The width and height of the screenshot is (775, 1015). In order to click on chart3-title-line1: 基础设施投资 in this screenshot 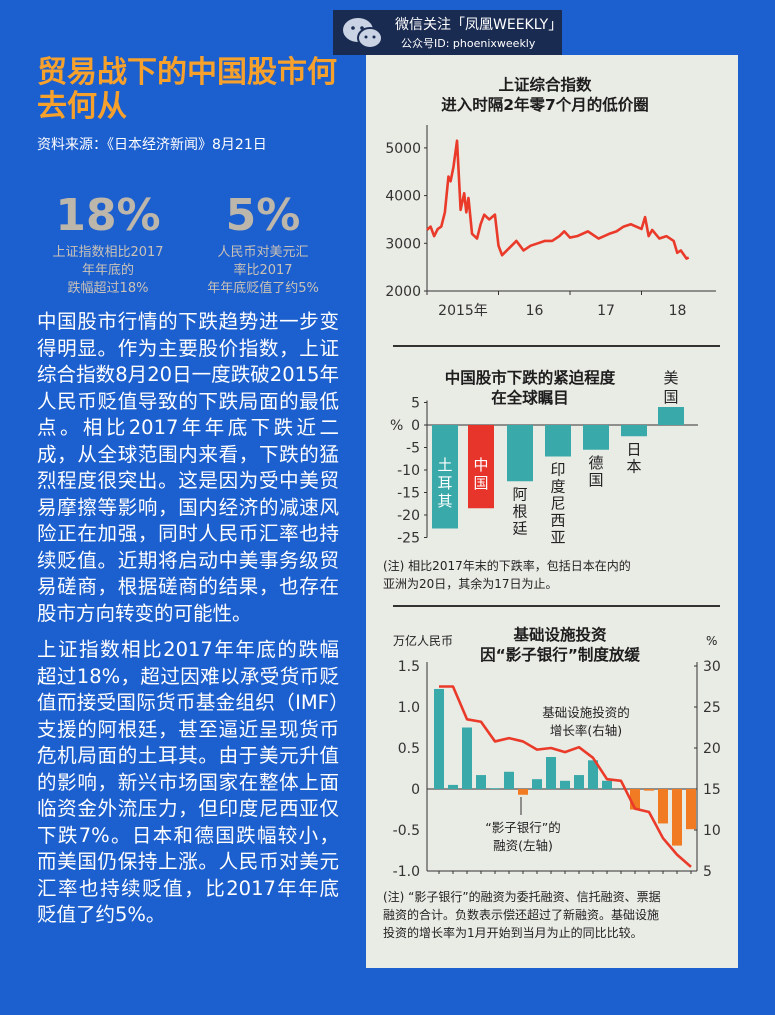, I will do `click(560, 635)`.